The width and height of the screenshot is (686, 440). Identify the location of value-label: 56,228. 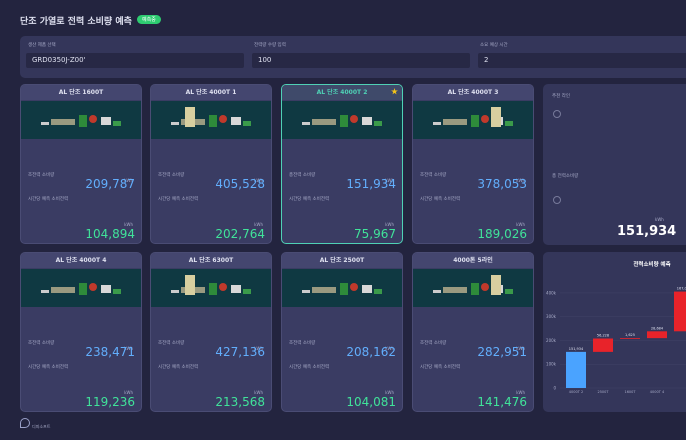
(603, 336).